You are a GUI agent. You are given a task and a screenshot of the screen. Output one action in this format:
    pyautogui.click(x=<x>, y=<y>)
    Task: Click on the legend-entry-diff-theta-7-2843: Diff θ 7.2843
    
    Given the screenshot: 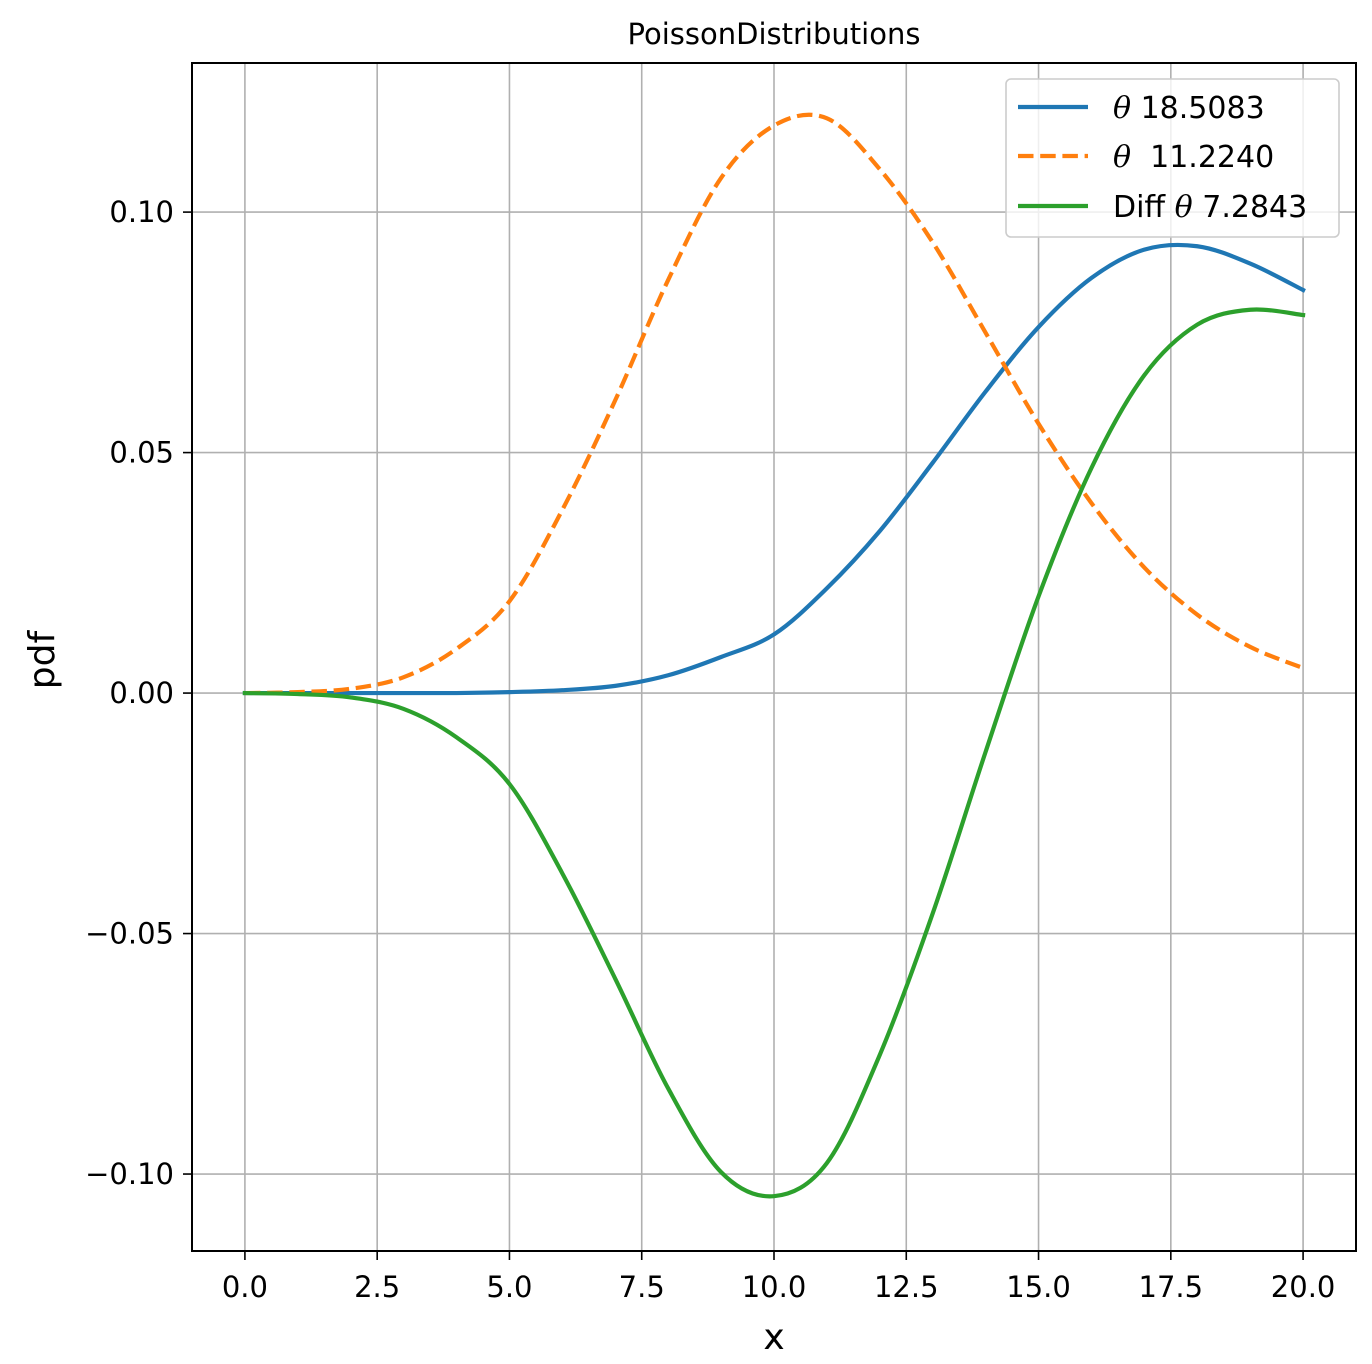 What is the action you would take?
    pyautogui.click(x=1210, y=207)
    